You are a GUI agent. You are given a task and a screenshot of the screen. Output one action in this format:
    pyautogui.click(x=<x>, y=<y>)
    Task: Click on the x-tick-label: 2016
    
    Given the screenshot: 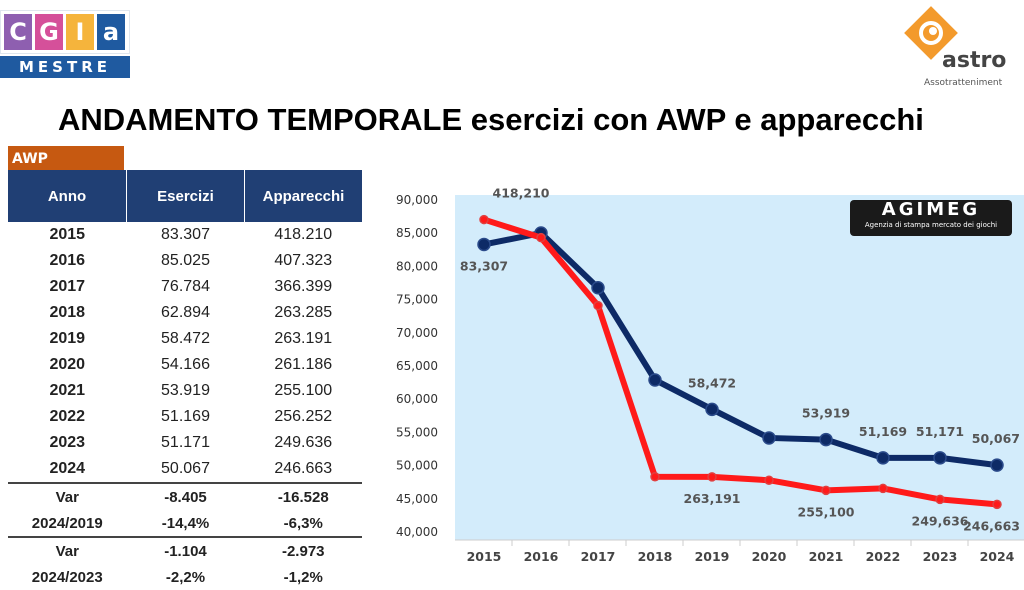 What is the action you would take?
    pyautogui.click(x=541, y=556)
    